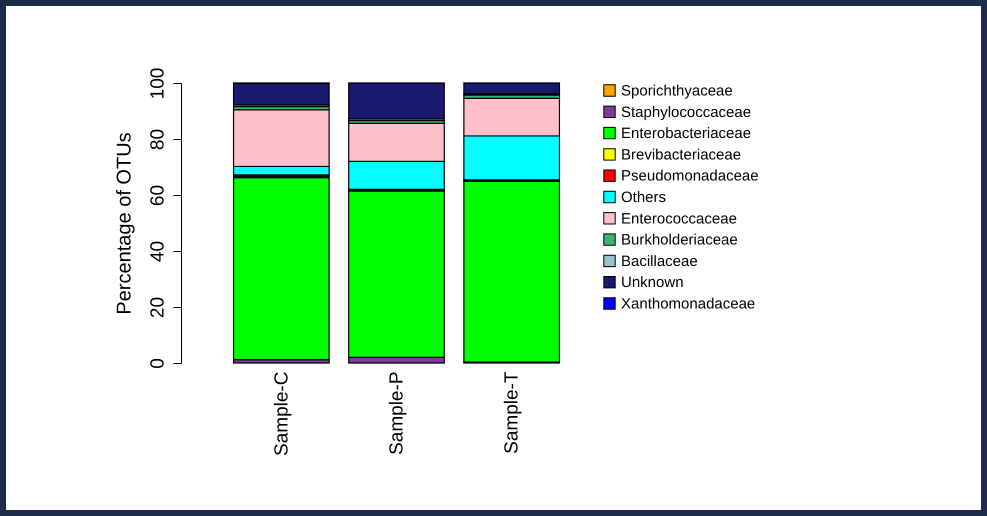 Image resolution: width=987 pixels, height=516 pixels. I want to click on y-tick-label: 40, so click(158, 251).